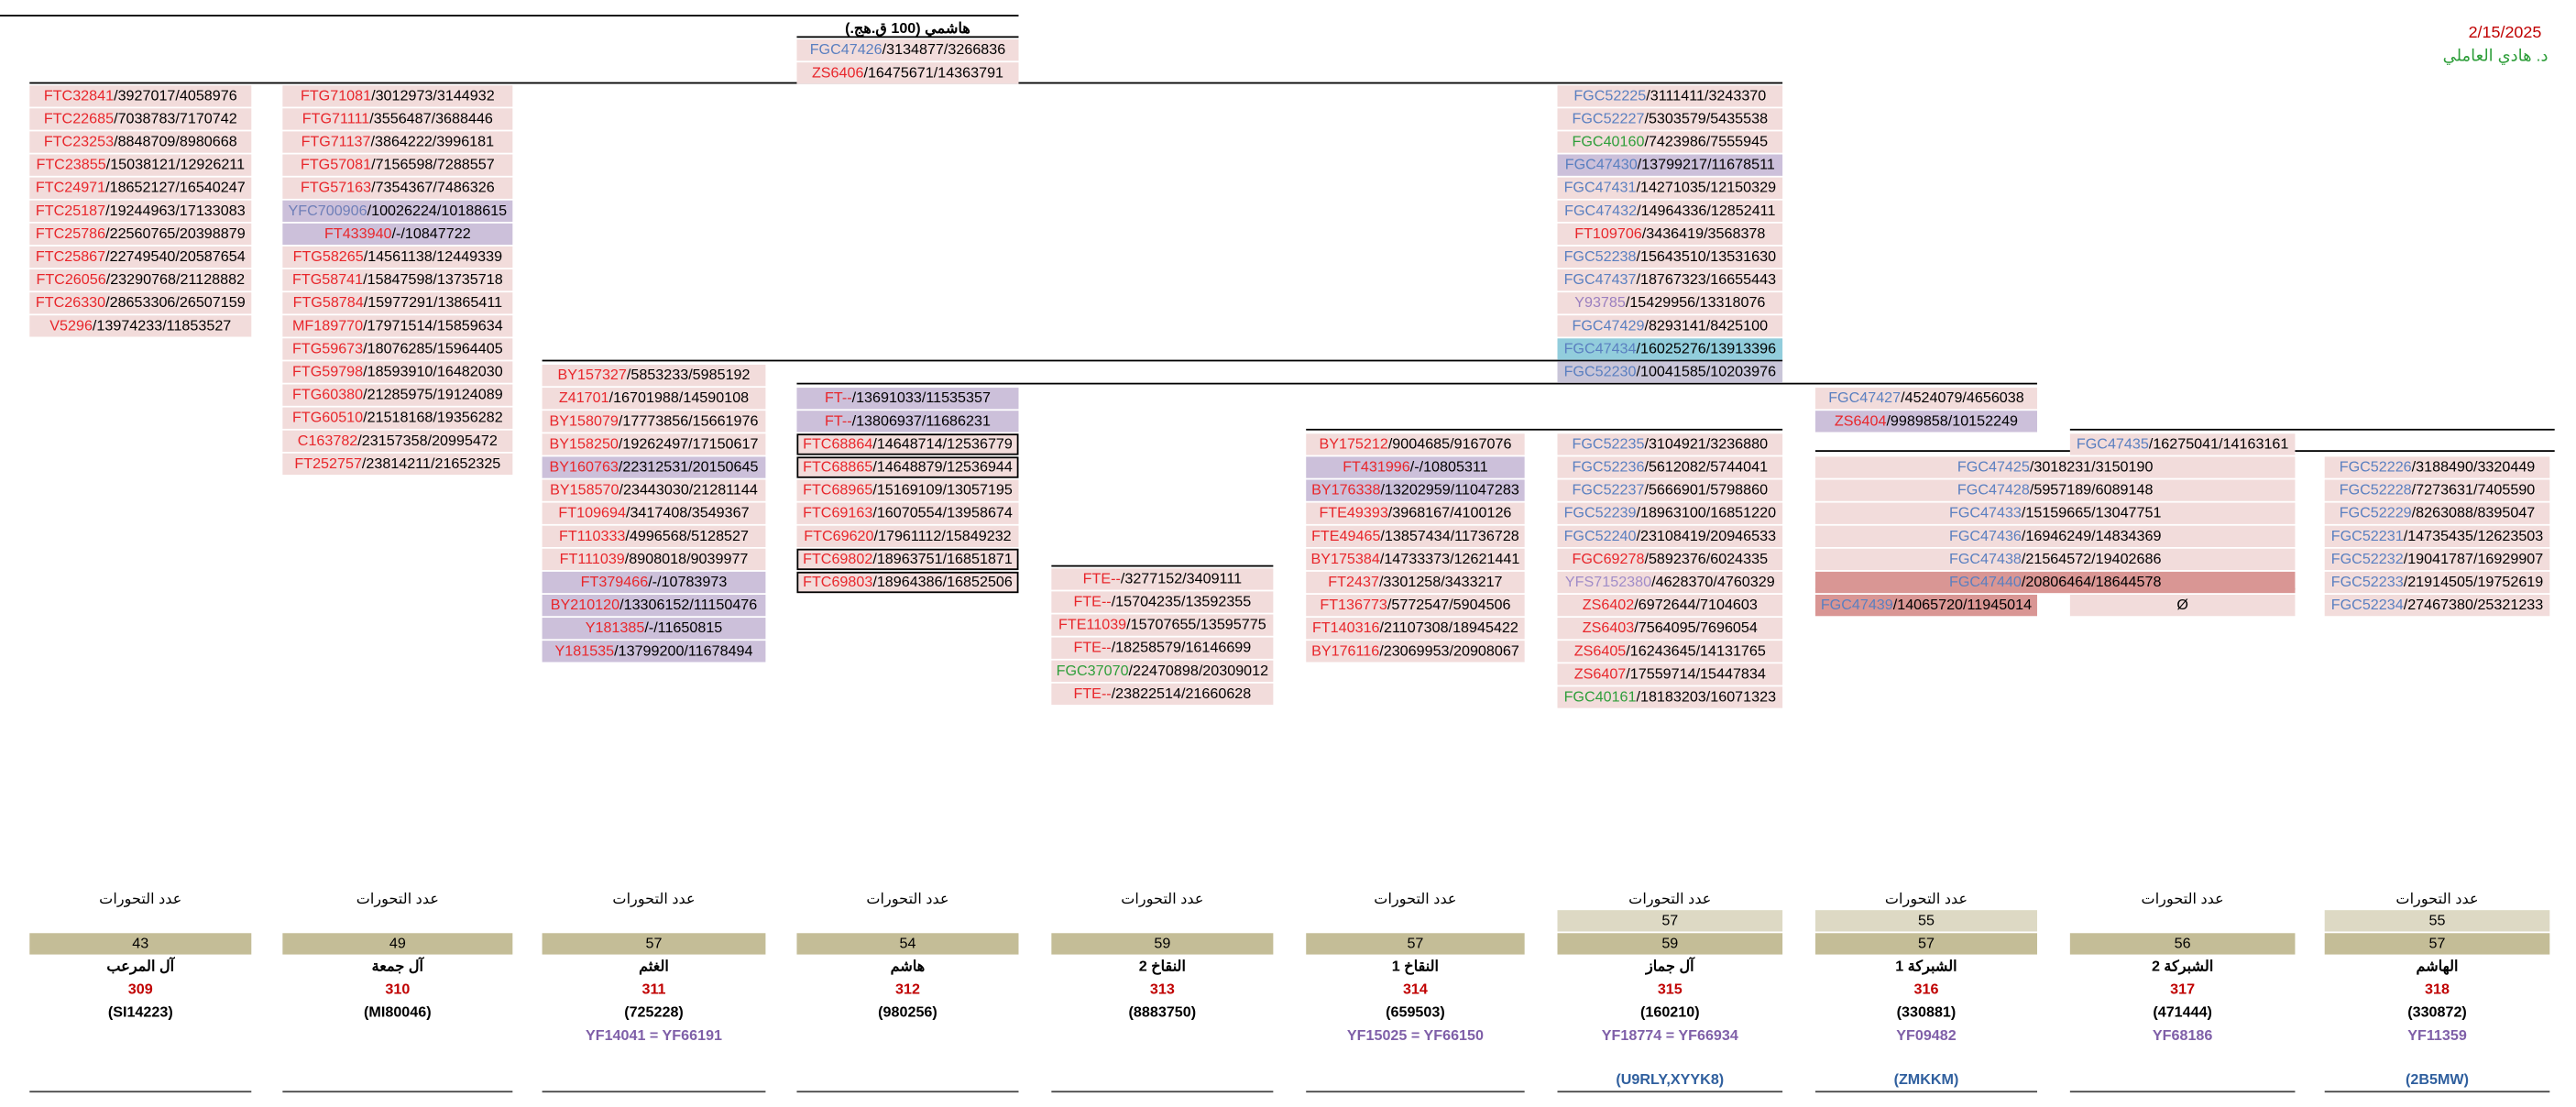 The width and height of the screenshot is (2576, 1107). What do you see at coordinates (2055, 583) in the screenshot?
I see `cell: FGC47440/20806464/18644578` at bounding box center [2055, 583].